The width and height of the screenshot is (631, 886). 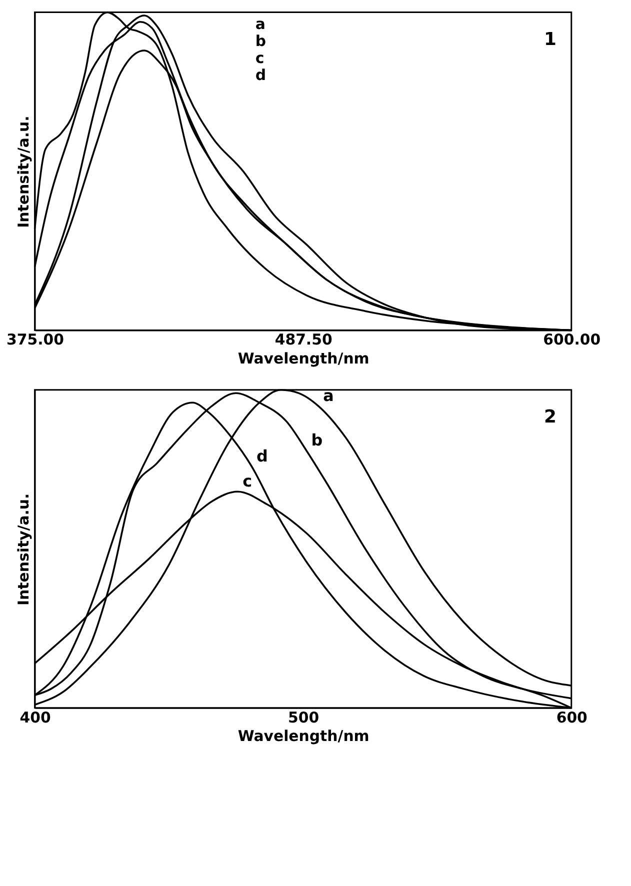 What do you see at coordinates (550, 417) in the screenshot?
I see `annotation: 2` at bounding box center [550, 417].